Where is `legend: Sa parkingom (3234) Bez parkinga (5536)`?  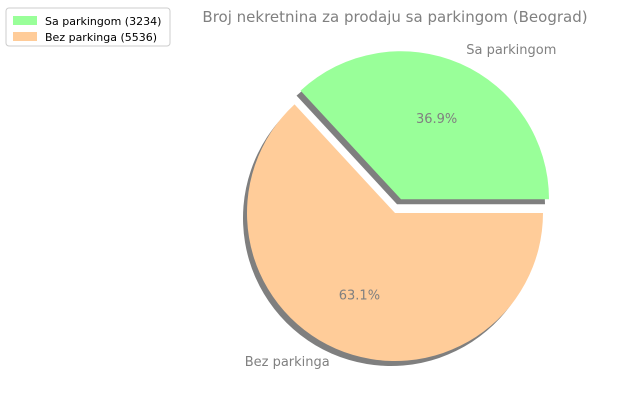
legend: Sa parkingom (3234) Bez parkinga (5536) is located at coordinates (88, 27).